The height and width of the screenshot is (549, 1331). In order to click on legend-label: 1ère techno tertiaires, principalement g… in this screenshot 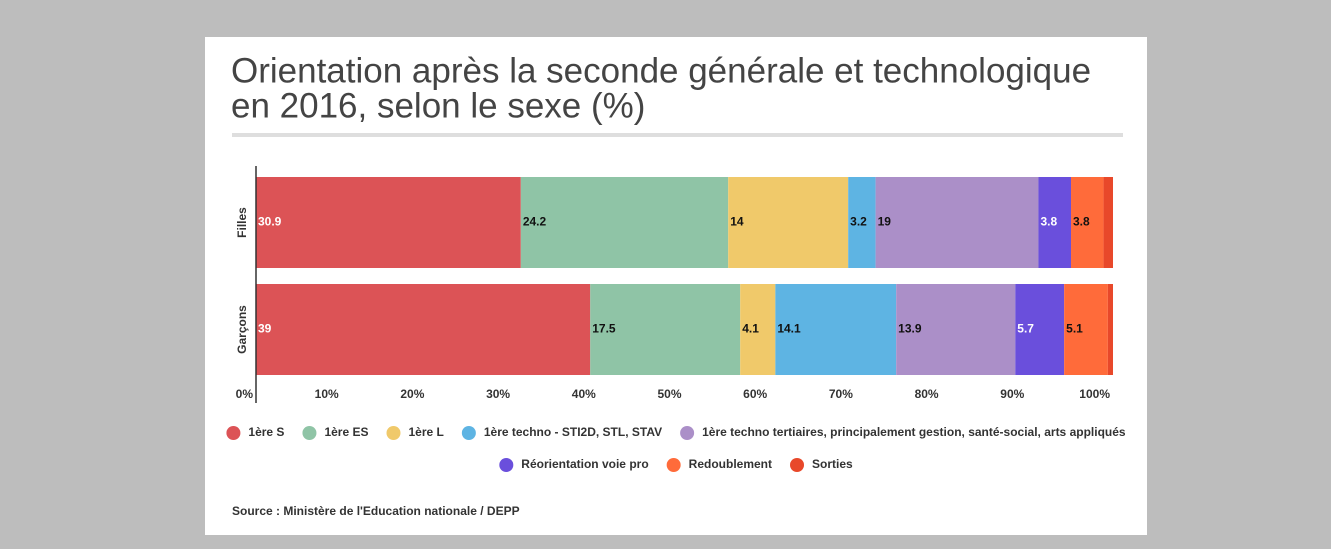, I will do `click(914, 432)`.